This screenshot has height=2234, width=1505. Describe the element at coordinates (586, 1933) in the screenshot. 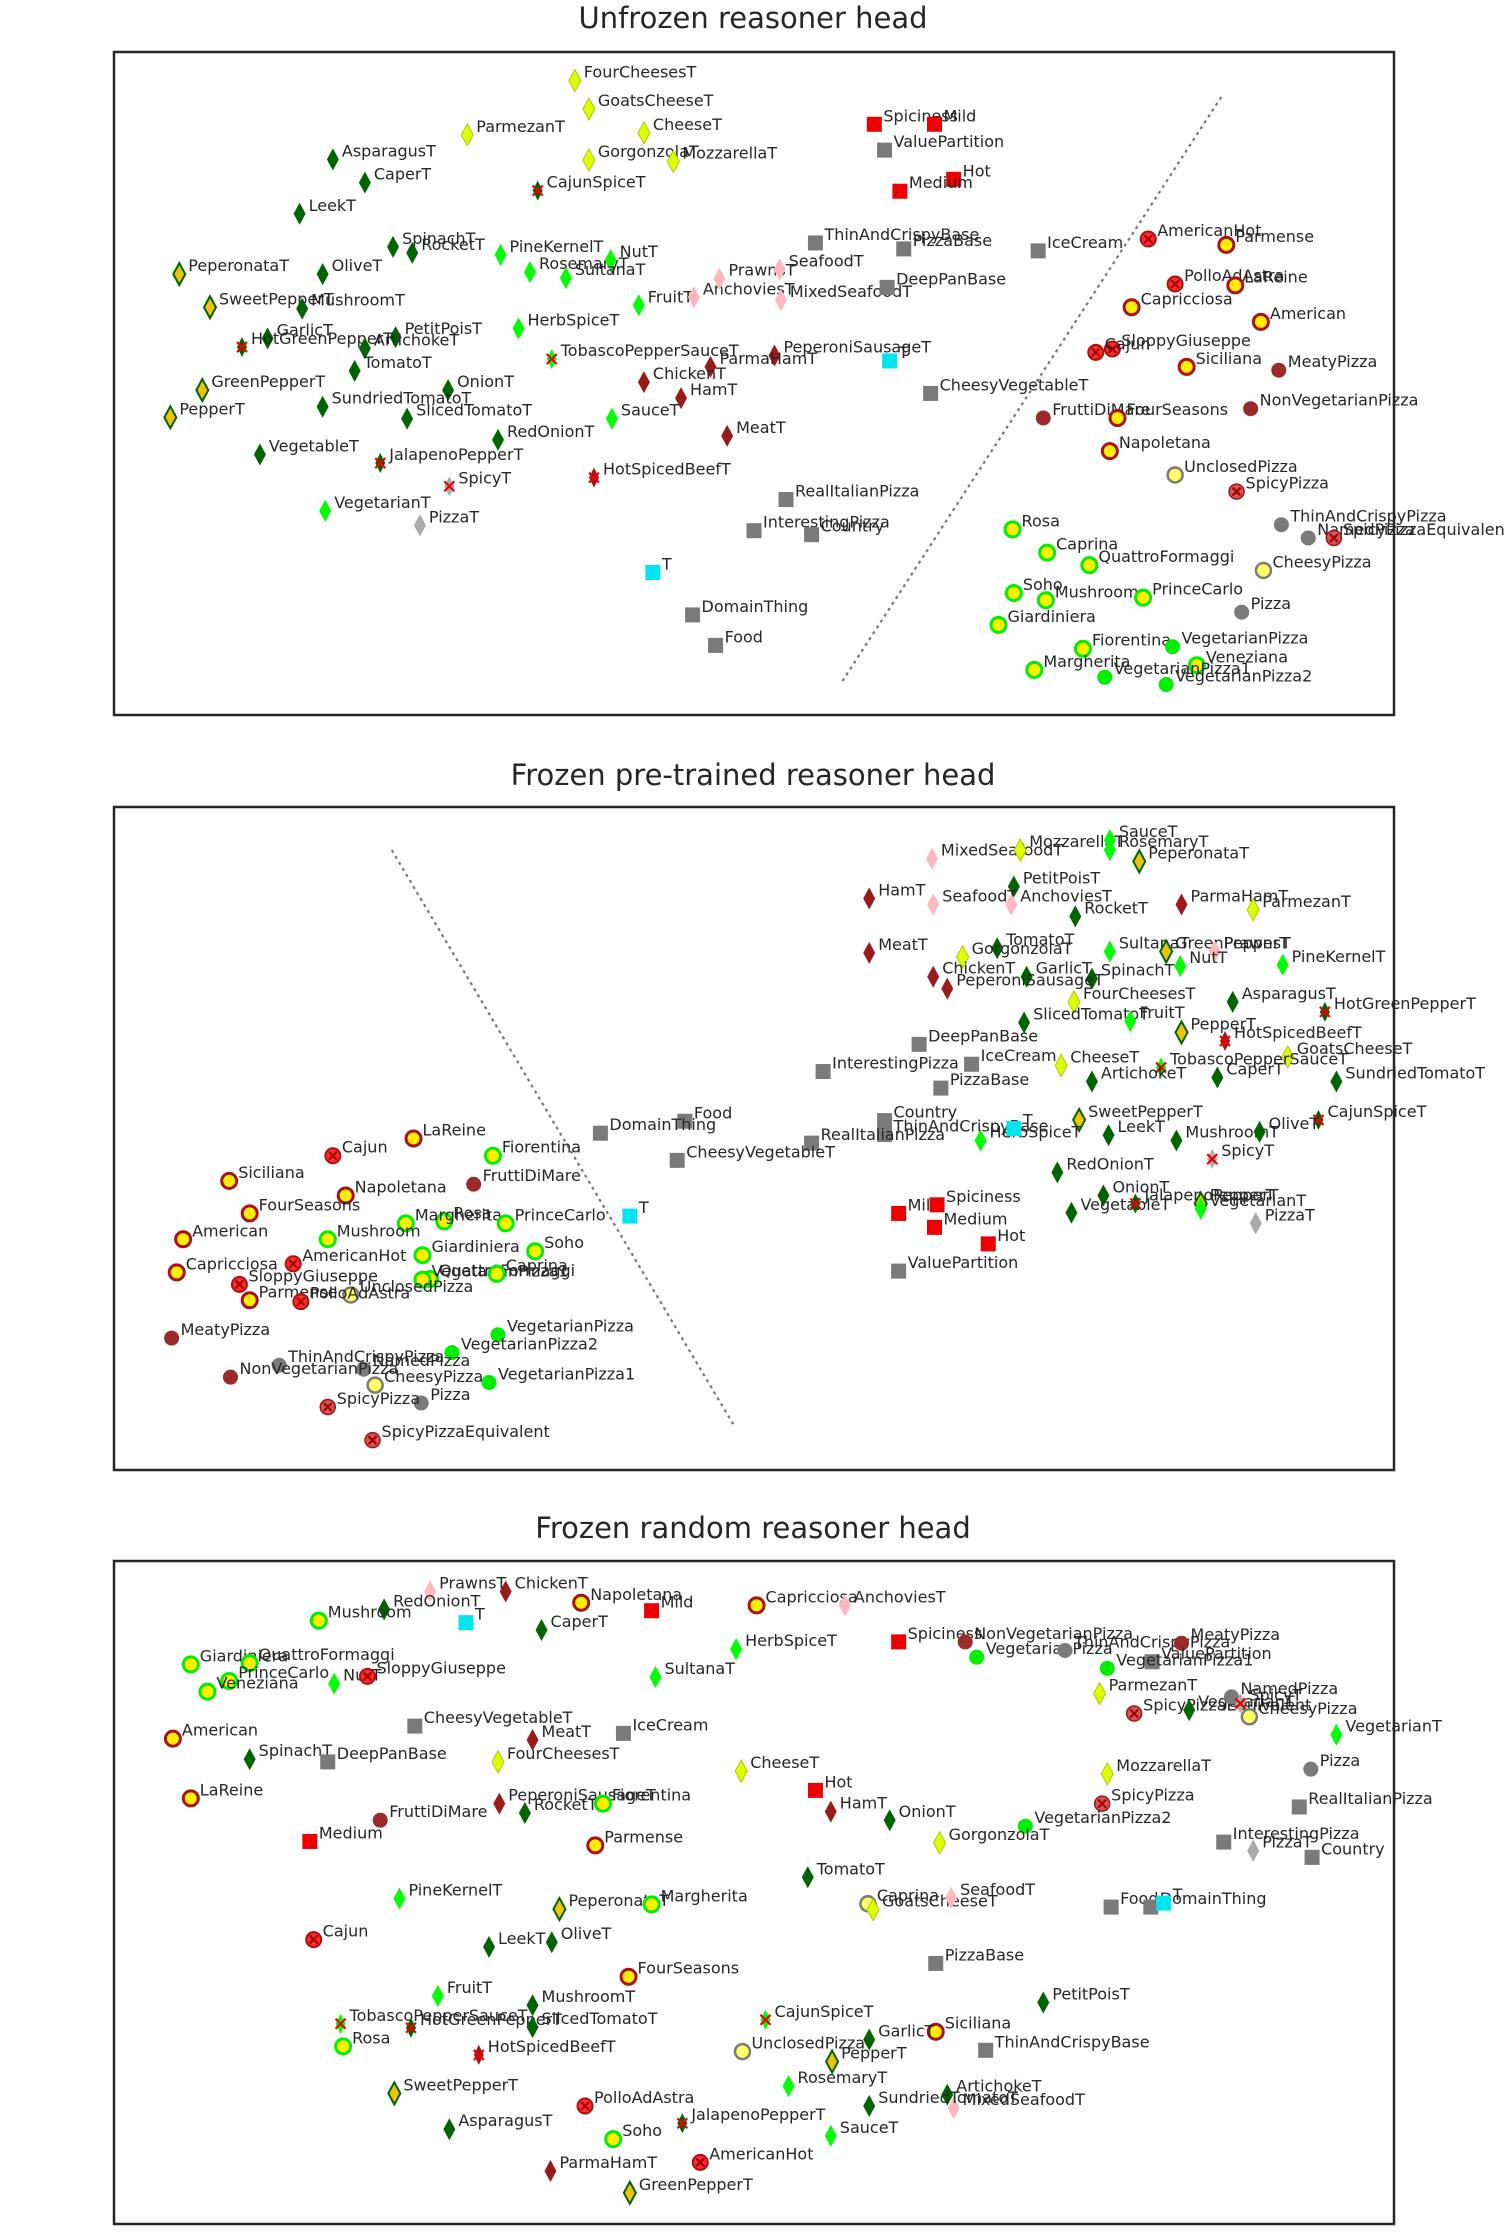

I see `point-label: OliveT` at that location.